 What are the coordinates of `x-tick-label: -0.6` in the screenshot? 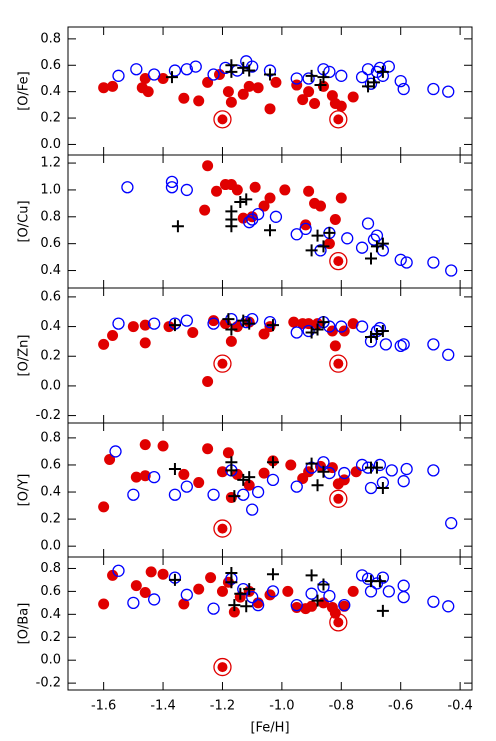 It's located at (400, 706).